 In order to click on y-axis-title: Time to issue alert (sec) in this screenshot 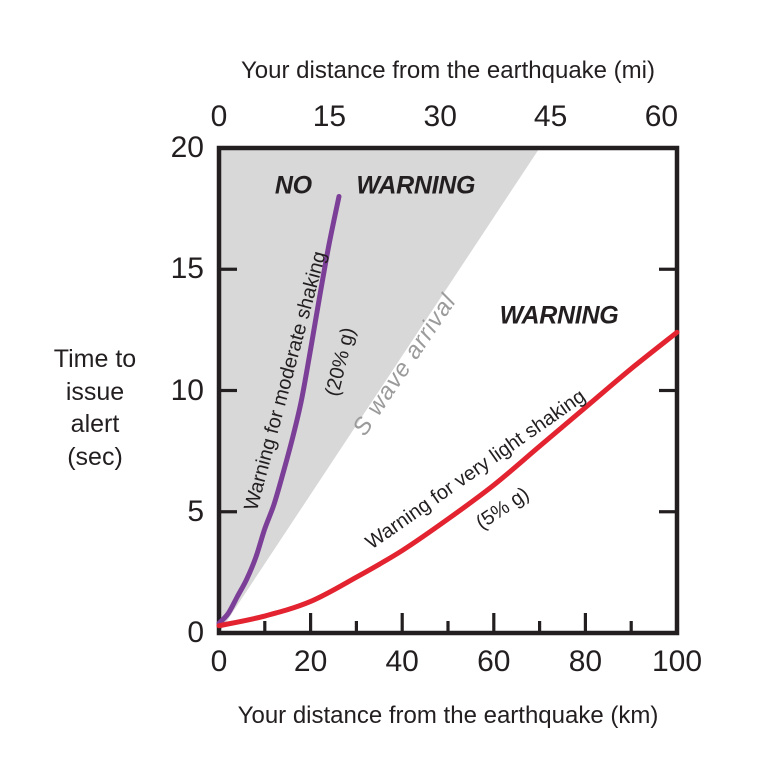, I will do `click(95, 408)`.